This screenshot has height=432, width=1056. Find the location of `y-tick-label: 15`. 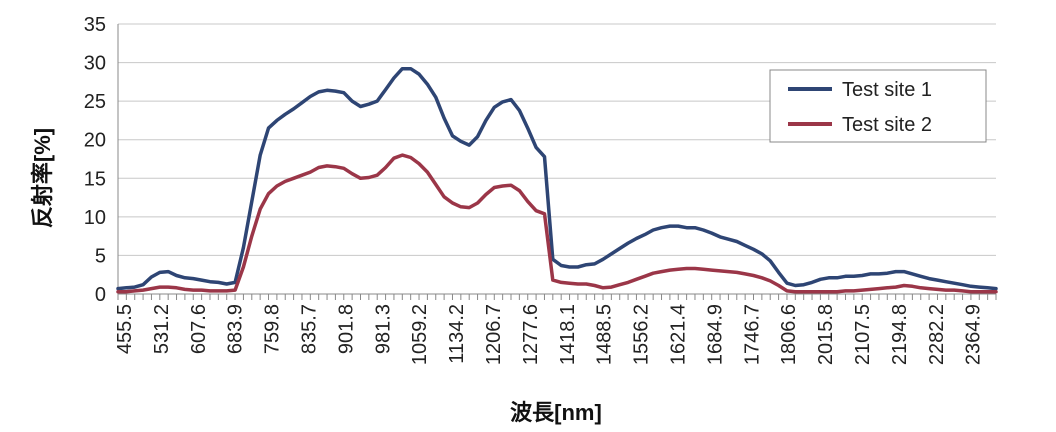

y-tick-label: 15 is located at coordinates (95, 179).